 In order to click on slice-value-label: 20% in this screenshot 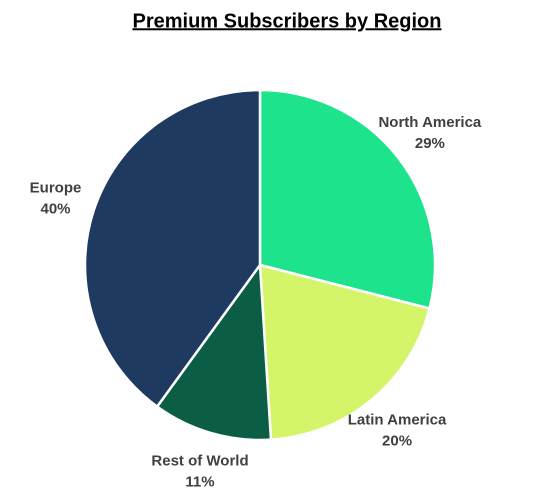, I will do `click(397, 441)`.